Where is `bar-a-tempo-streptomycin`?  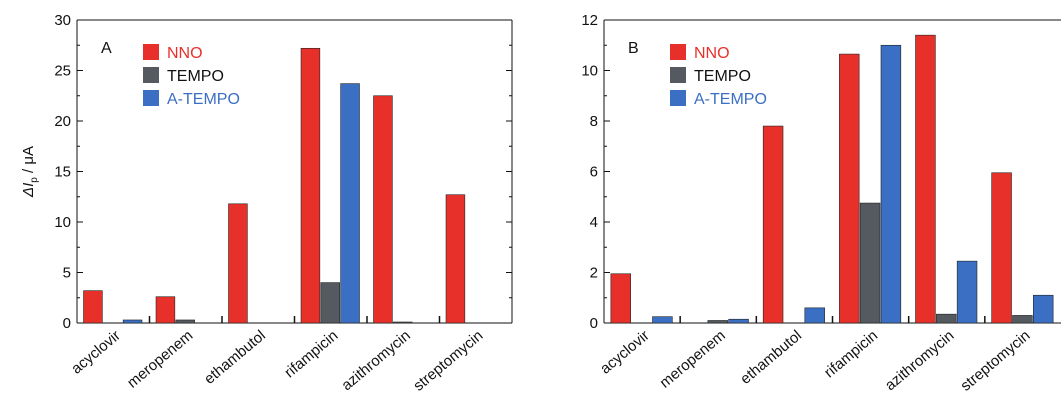 bar-a-tempo-streptomycin is located at coordinates (1043, 309).